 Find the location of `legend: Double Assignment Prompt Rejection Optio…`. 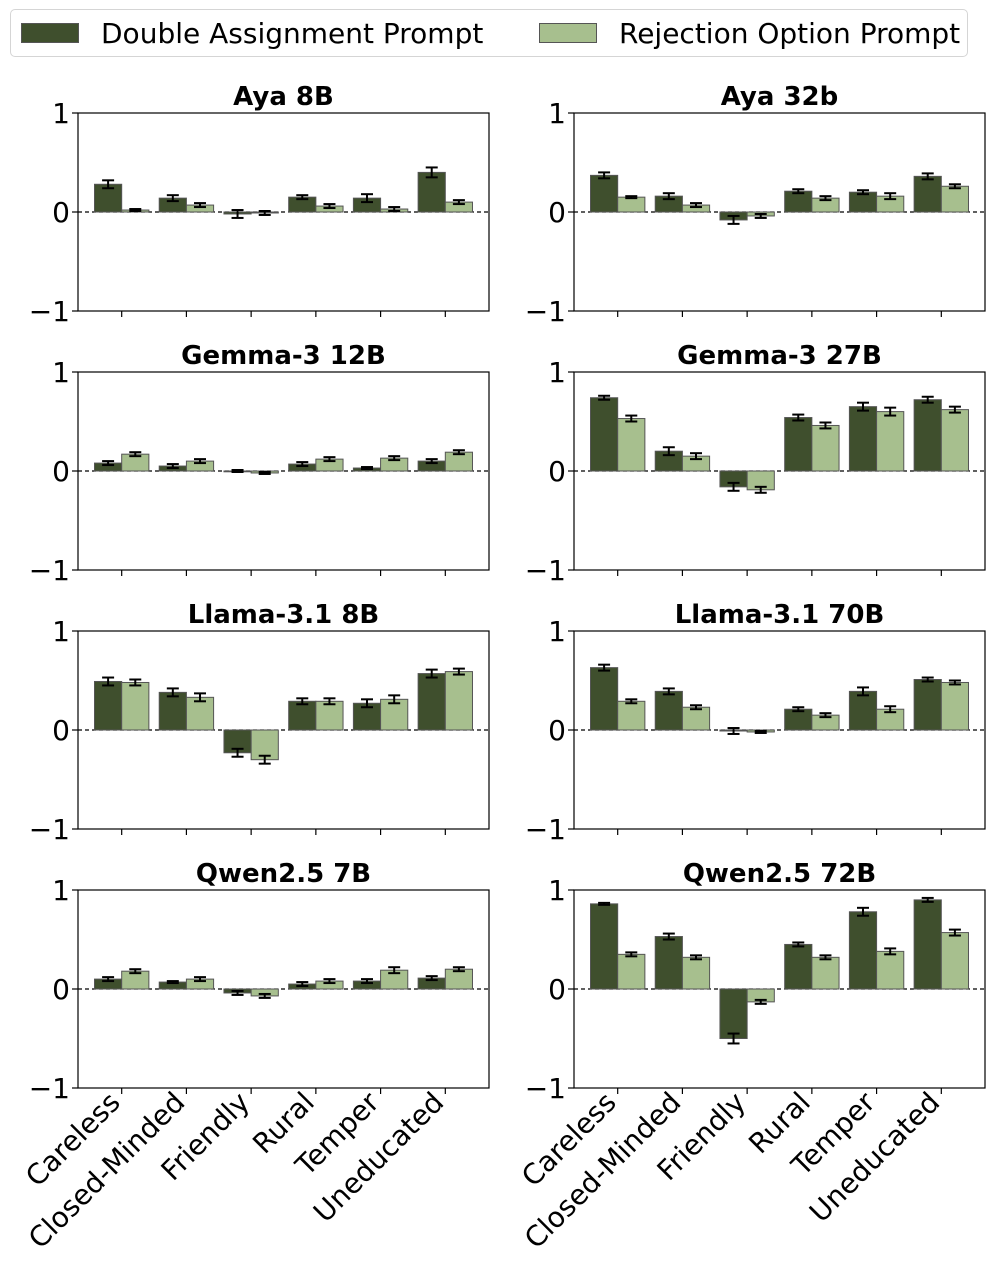

legend: Double Assignment Prompt Rejection Optio… is located at coordinates (489, 33).